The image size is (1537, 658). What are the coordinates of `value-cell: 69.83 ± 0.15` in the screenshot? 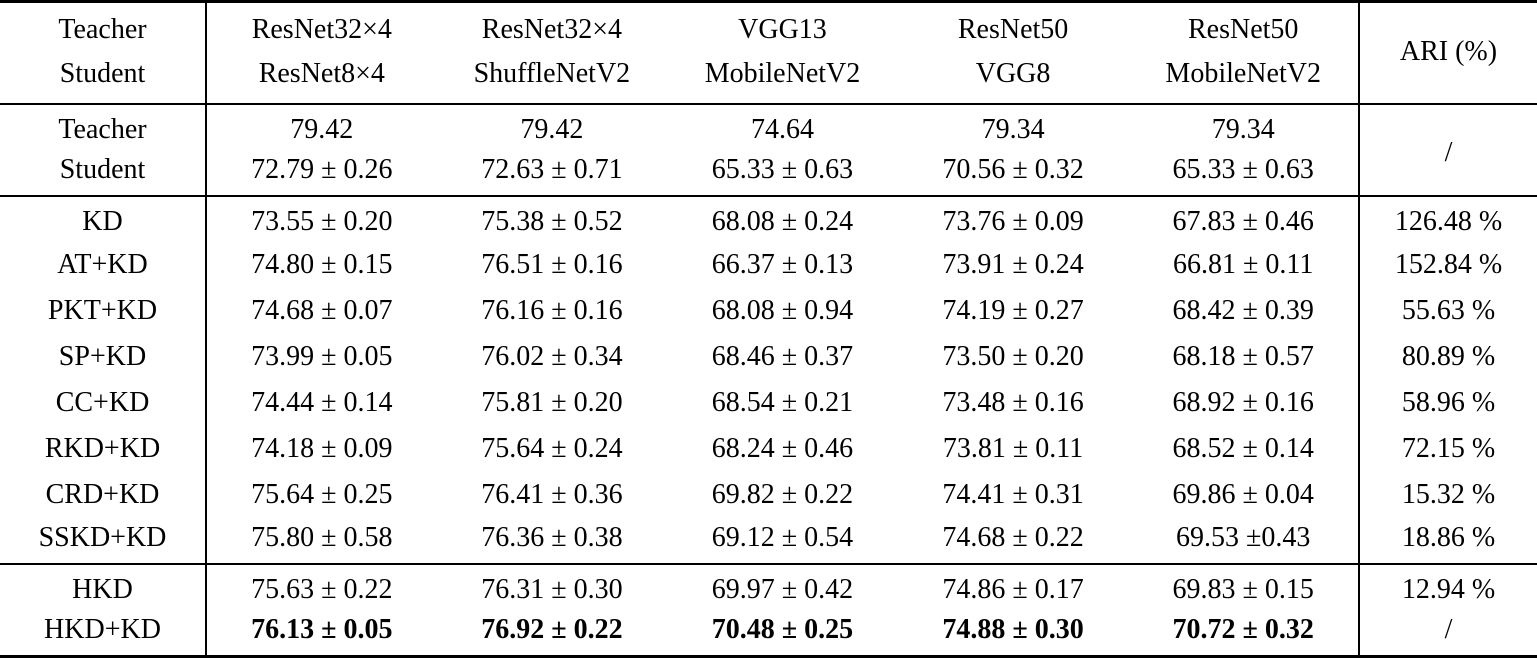 It's located at (1243, 587).